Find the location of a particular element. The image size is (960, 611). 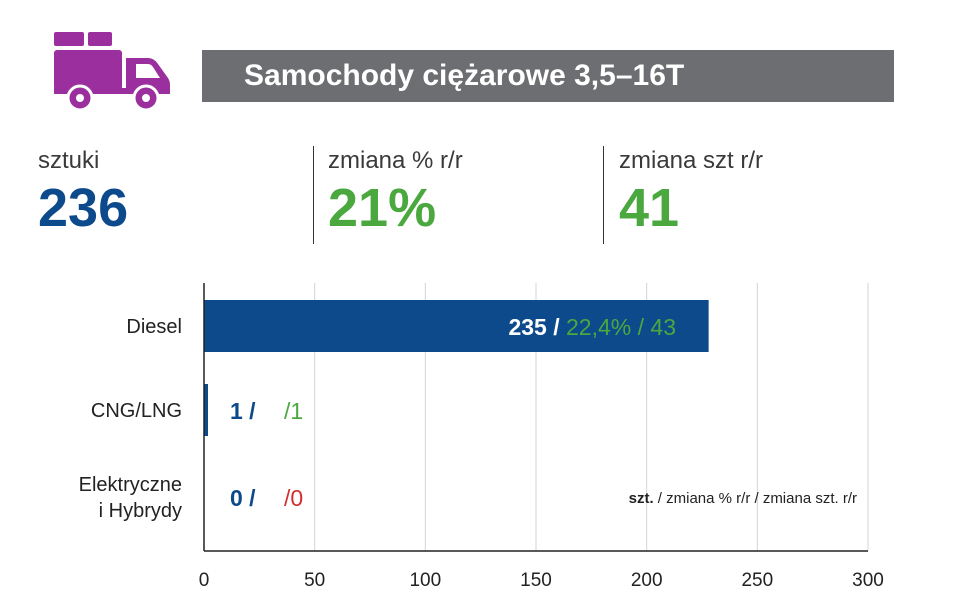

data-label-2-units: 0 / is located at coordinates (243, 498).